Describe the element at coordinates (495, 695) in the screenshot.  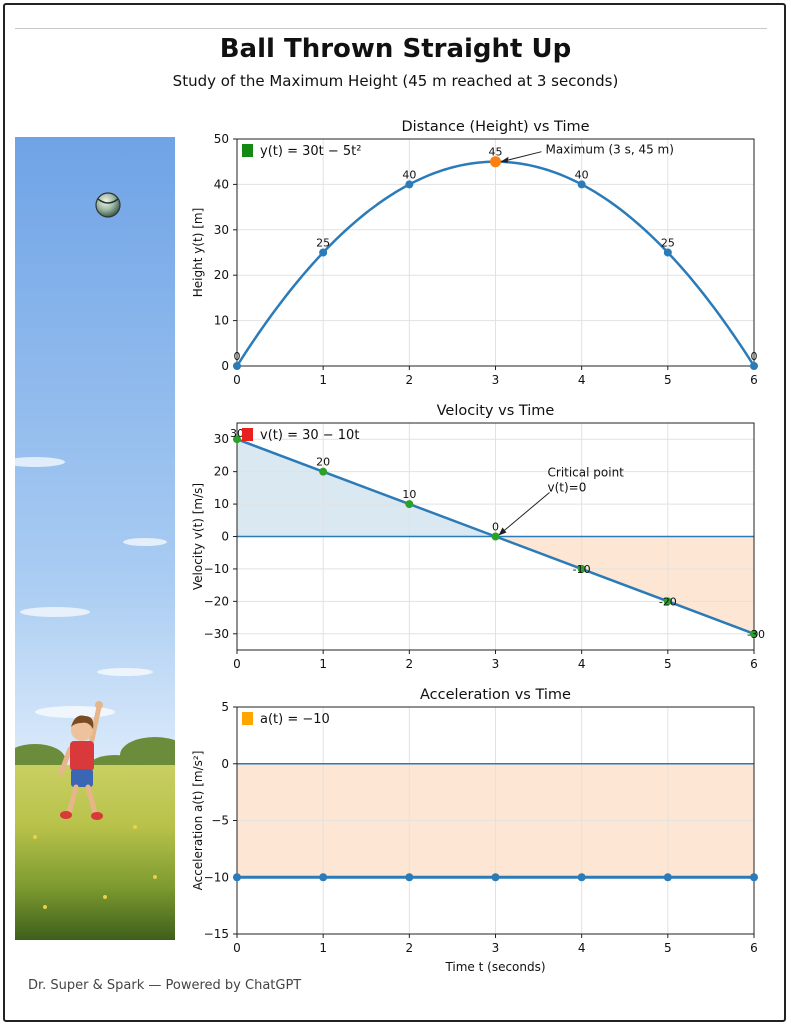
I see `chart-title: Acceleration vs Time` at that location.